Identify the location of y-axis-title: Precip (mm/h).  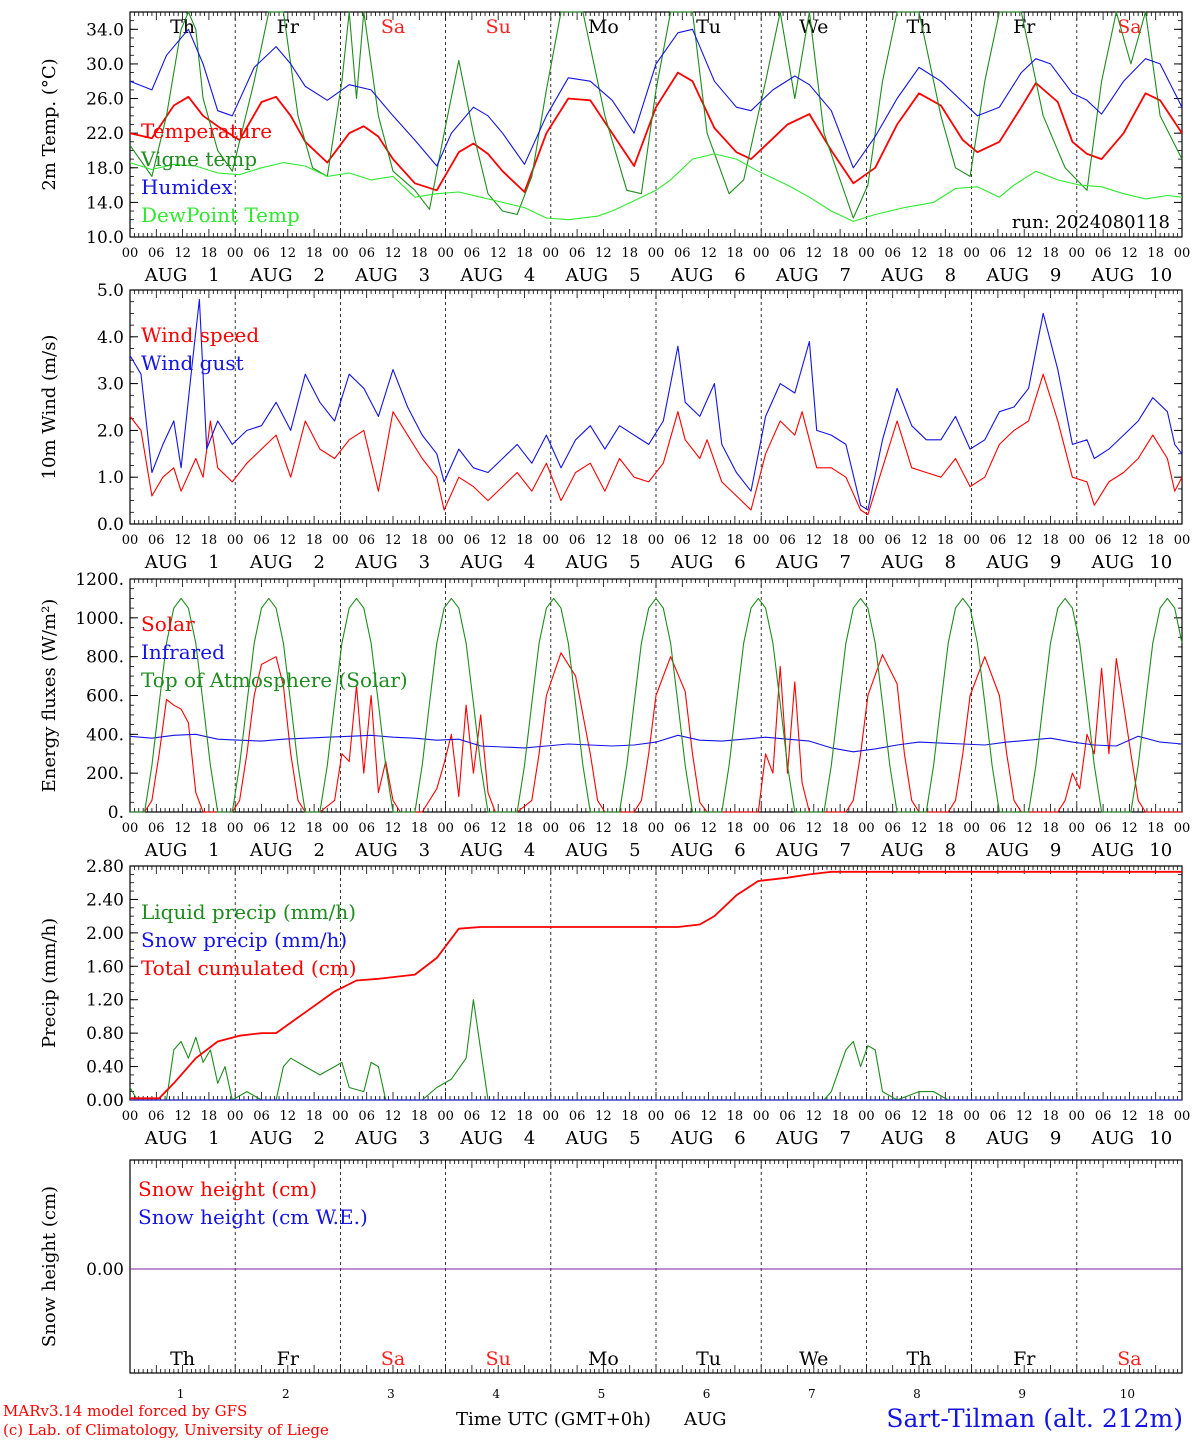
(49, 983).